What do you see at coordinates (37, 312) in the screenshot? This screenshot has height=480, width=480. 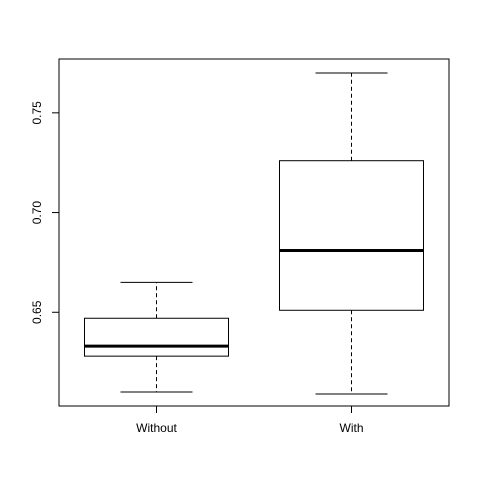 I see `y-tick-label-0: 0.65` at bounding box center [37, 312].